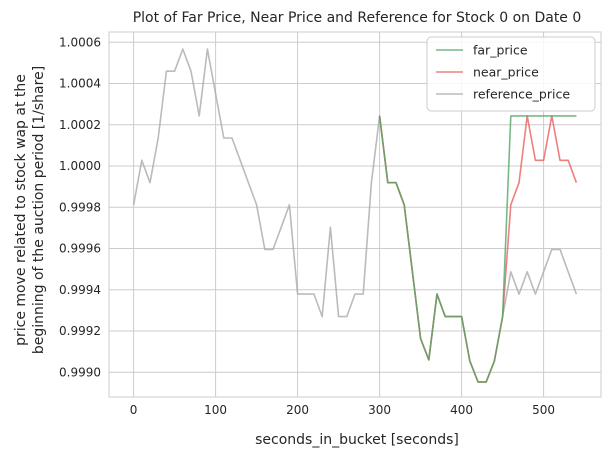  Describe the element at coordinates (215, 410) in the screenshot. I see `x-tick-label: 100` at that location.